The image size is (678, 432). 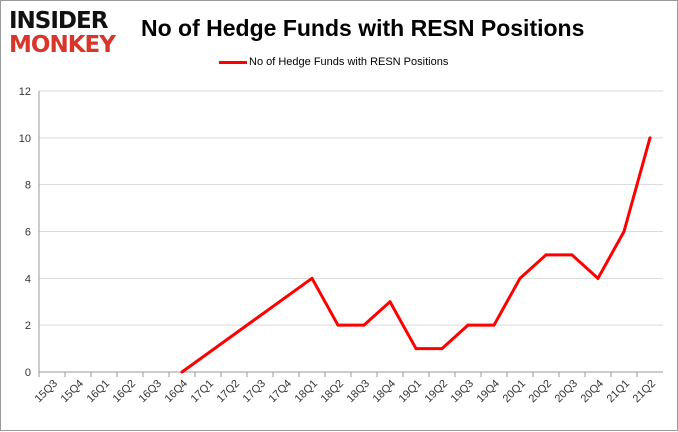 I want to click on x-tick-label: 19Q2, so click(x=437, y=392).